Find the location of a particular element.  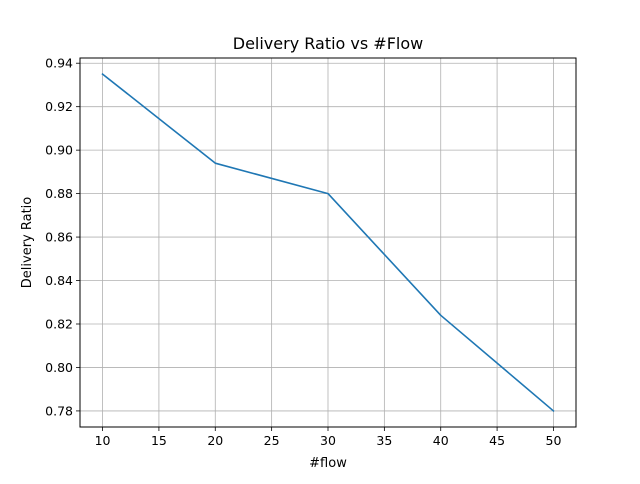

y-tick-label: 0.94 is located at coordinates (59, 63).